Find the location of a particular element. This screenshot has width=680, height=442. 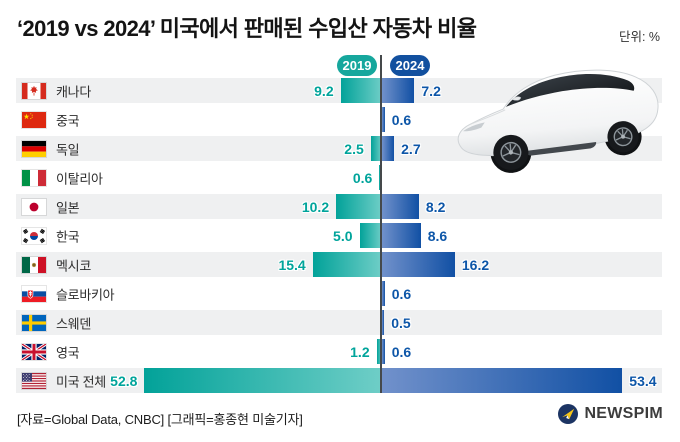

country-label: 멕시코 is located at coordinates (73, 265).